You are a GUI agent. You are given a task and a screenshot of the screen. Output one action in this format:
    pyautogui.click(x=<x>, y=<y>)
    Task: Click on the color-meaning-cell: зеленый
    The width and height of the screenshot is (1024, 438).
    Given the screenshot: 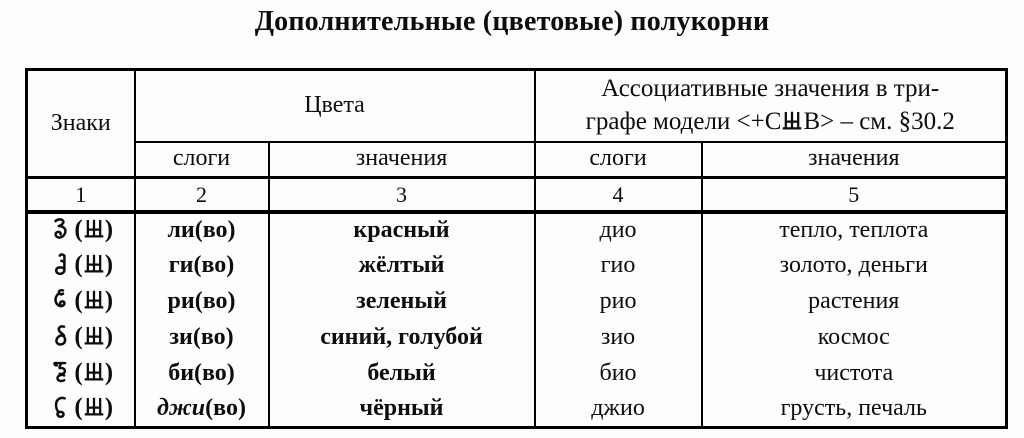 What is the action you would take?
    pyautogui.click(x=401, y=301)
    